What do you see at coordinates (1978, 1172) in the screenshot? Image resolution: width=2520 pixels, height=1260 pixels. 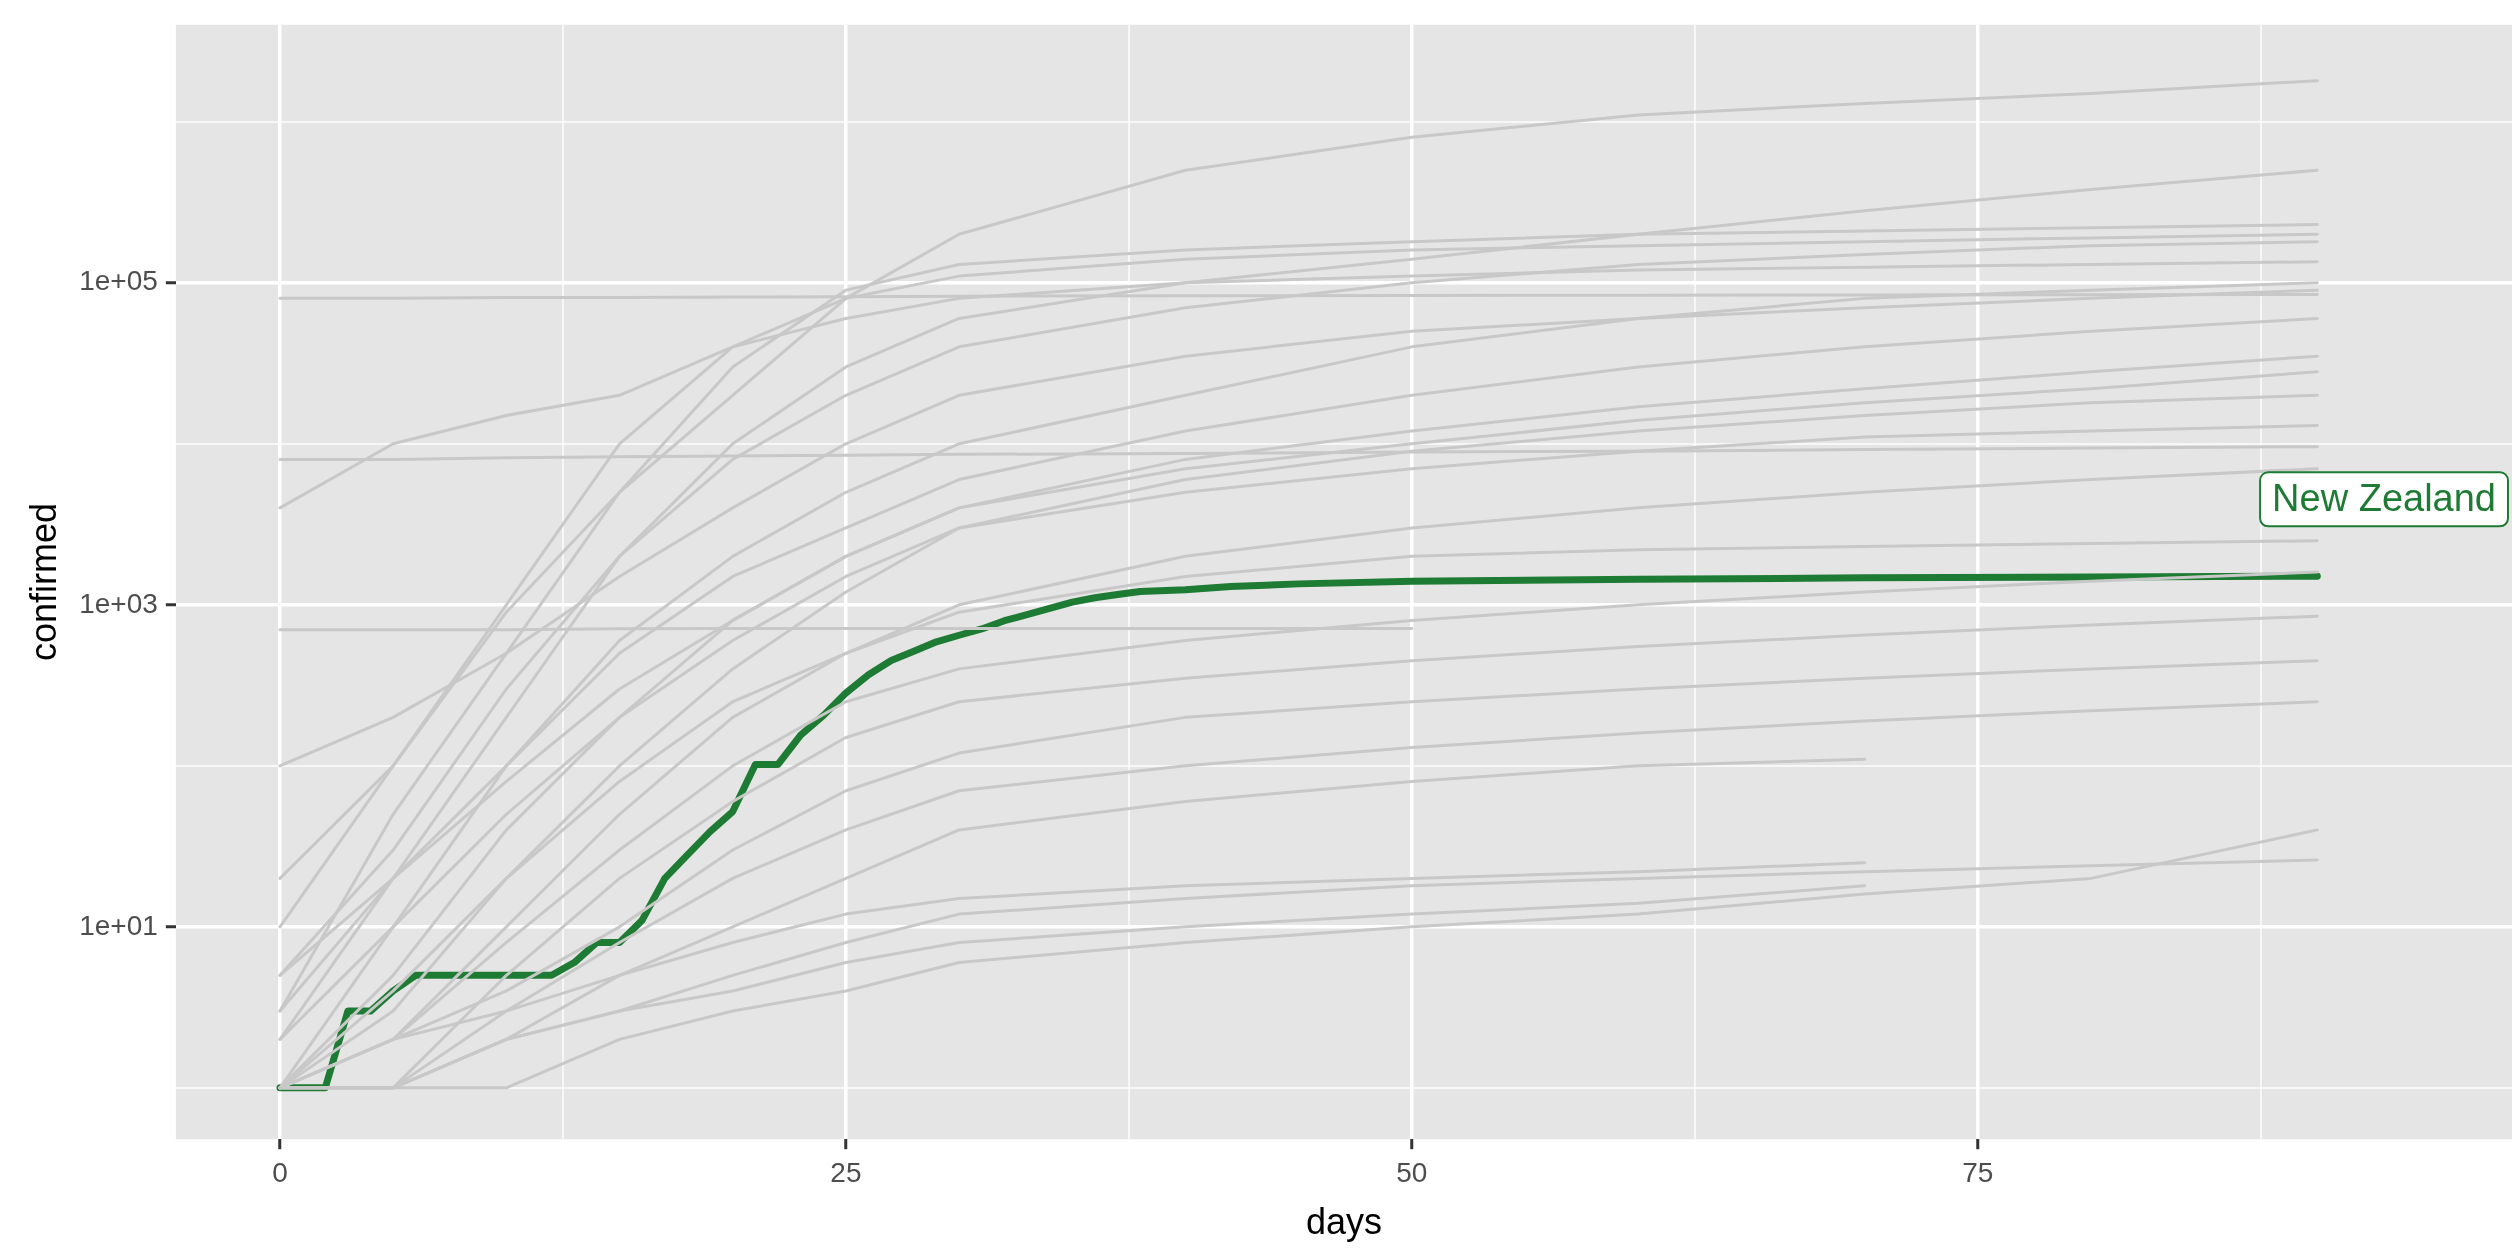 I see `x-tick-label: 75` at bounding box center [1978, 1172].